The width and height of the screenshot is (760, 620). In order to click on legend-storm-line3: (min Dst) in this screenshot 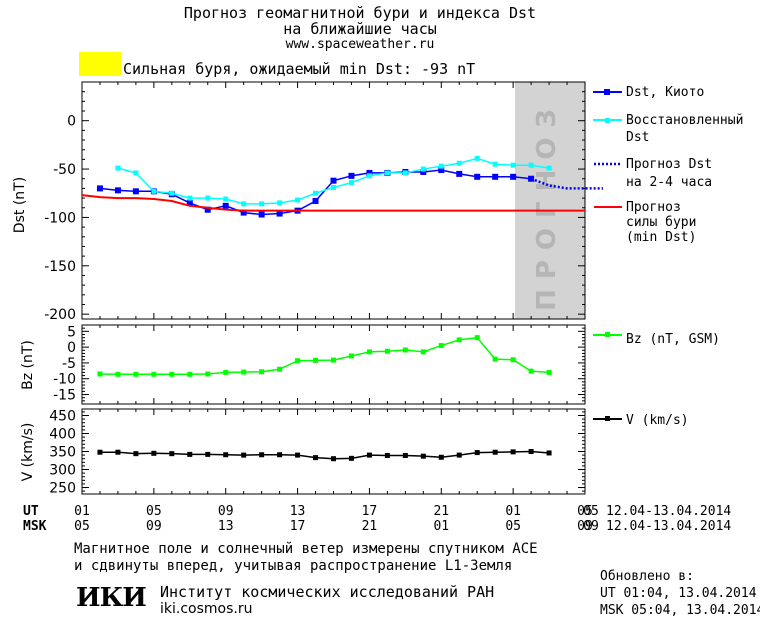, I will do `click(661, 237)`.